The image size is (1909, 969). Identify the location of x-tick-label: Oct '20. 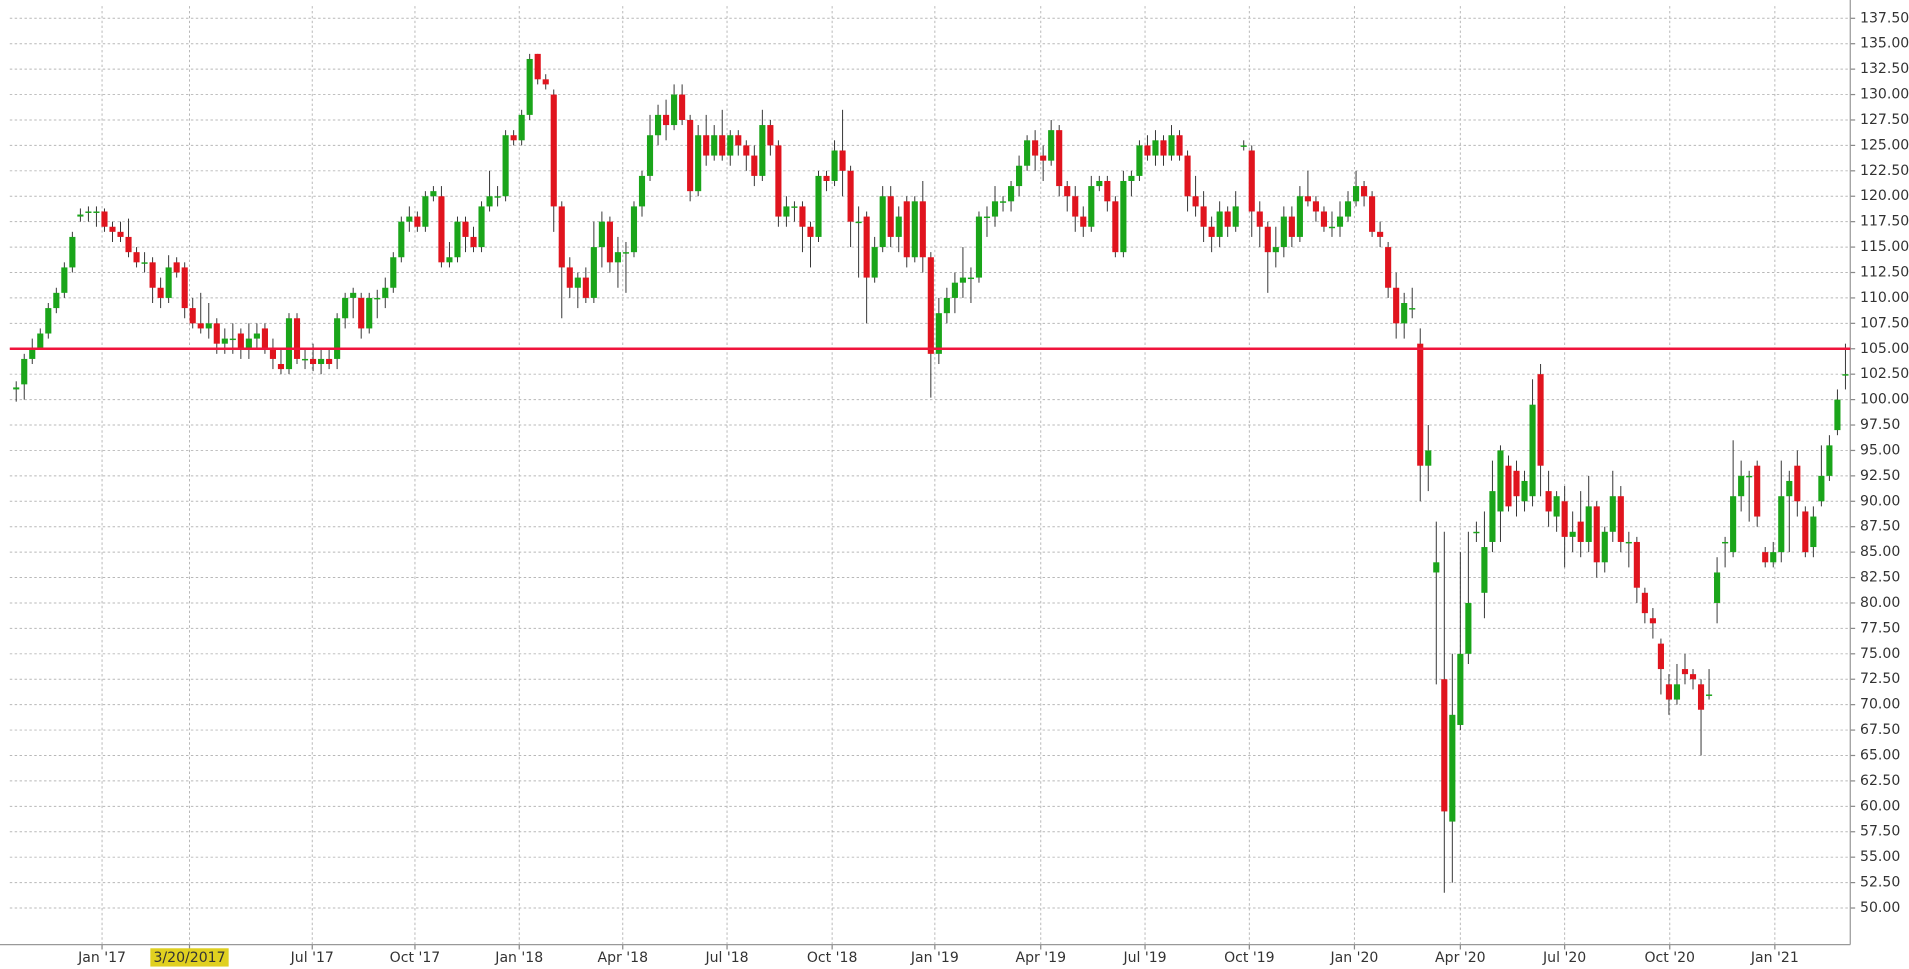
(1669, 958).